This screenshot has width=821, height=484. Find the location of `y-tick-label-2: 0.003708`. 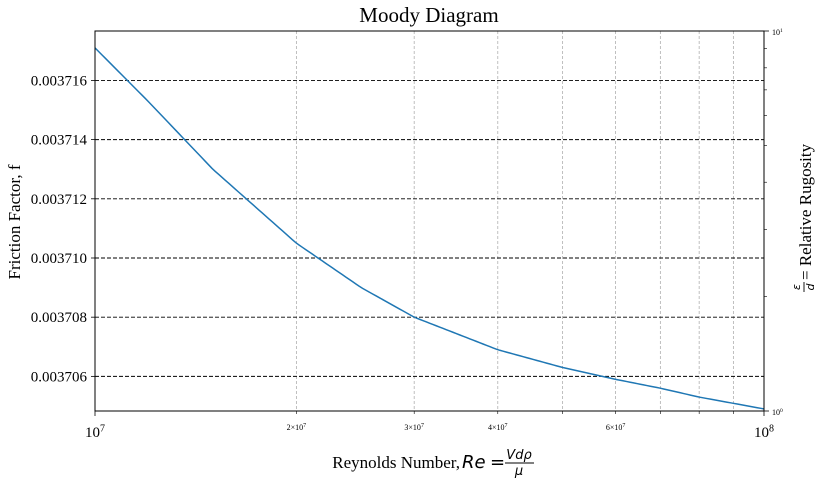

y-tick-label-2: 0.003708 is located at coordinates (59, 318).